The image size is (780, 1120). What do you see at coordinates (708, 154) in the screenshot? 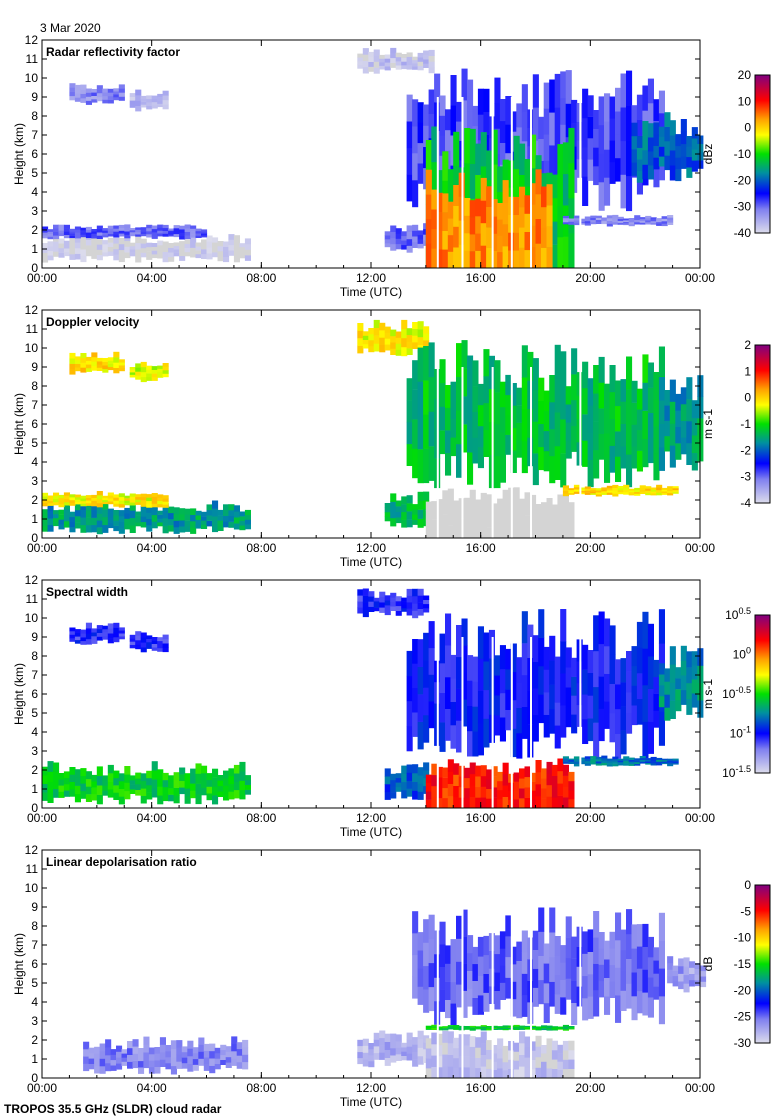
I see `colorbar-label: dBz` at bounding box center [708, 154].